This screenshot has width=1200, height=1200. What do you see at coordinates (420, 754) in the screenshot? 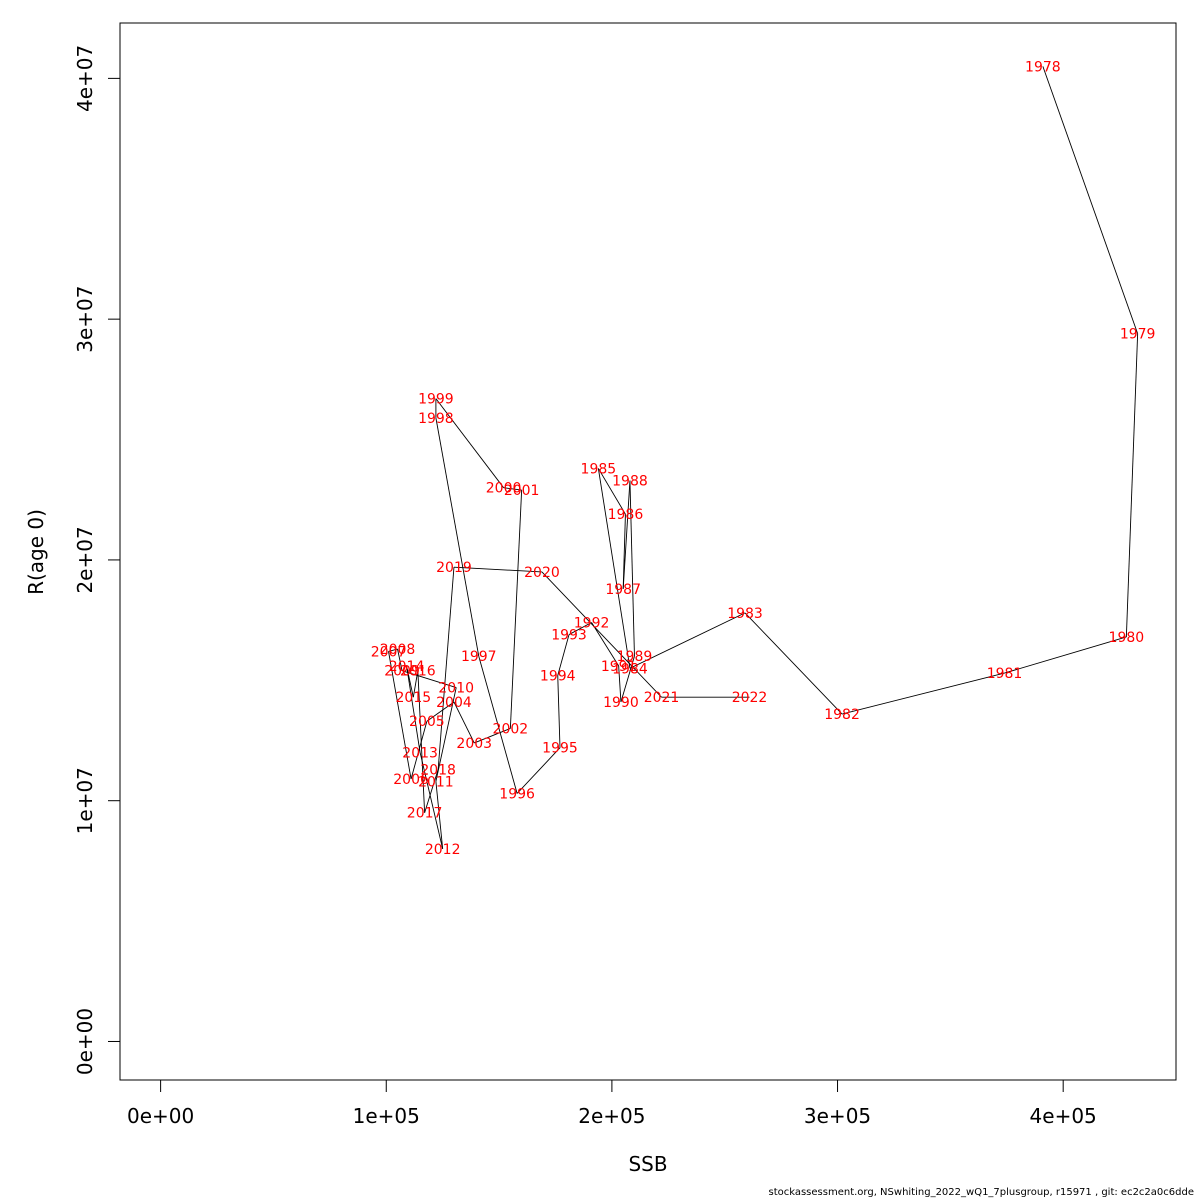
I see `point-label-2013: 2013` at bounding box center [420, 754].